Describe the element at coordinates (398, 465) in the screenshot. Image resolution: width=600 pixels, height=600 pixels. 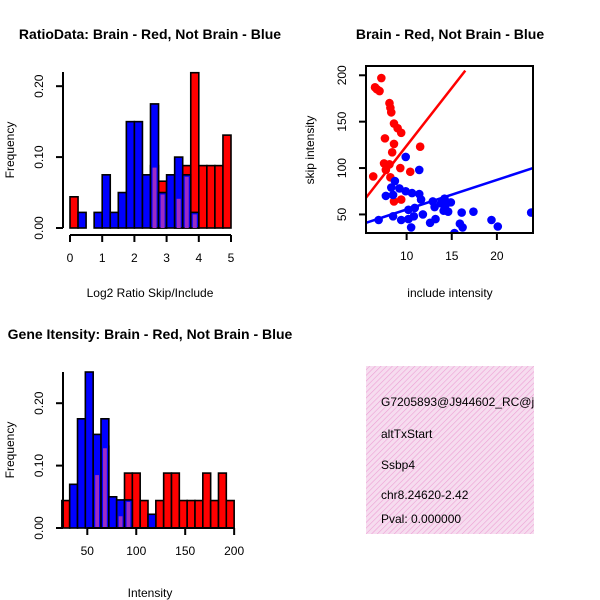
I see `info-gene-name: Ssbp4` at that location.